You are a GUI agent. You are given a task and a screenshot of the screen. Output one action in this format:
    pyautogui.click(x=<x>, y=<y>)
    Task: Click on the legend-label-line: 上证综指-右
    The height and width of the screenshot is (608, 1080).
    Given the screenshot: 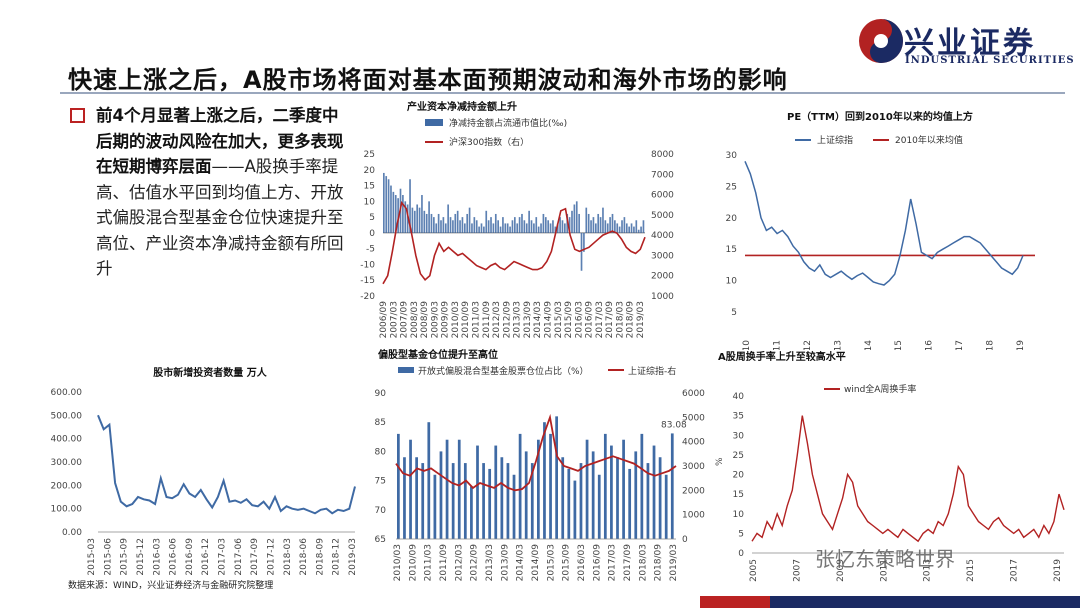 What is the action you would take?
    pyautogui.click(x=652, y=371)
    